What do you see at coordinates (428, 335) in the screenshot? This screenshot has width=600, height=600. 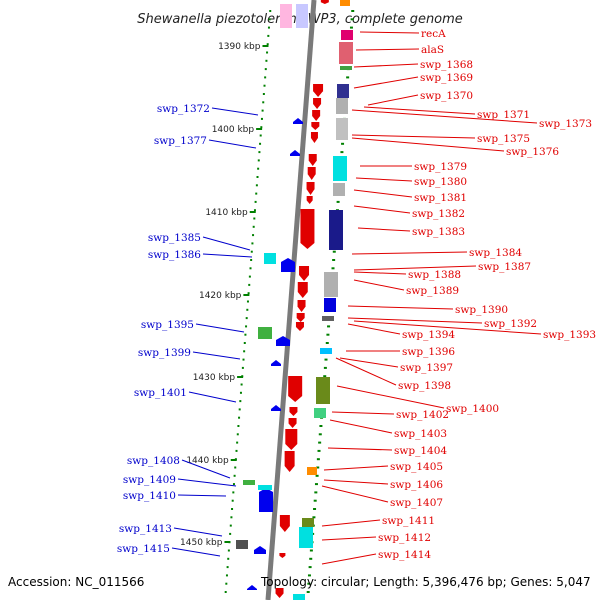 I see `gene-label-right: swp_1394` at bounding box center [428, 335].